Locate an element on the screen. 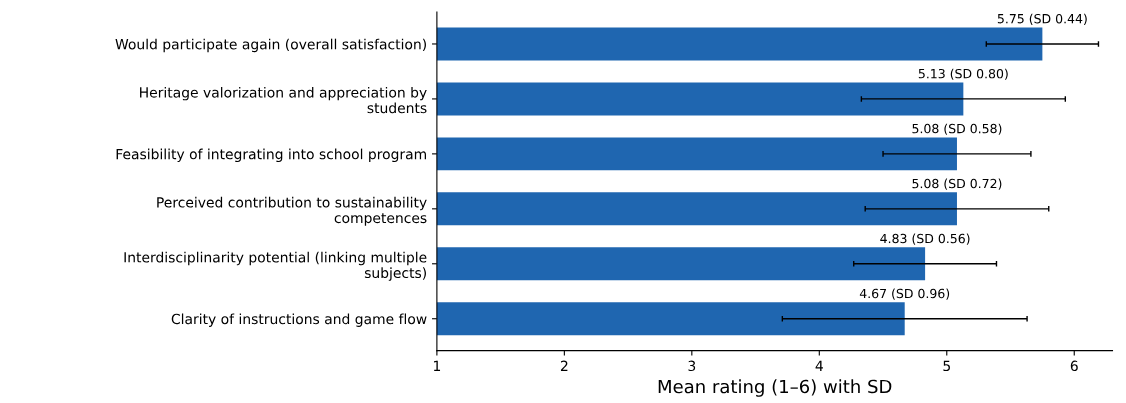 This screenshot has width=1126, height=403. x-tick-label: 3 is located at coordinates (692, 366).